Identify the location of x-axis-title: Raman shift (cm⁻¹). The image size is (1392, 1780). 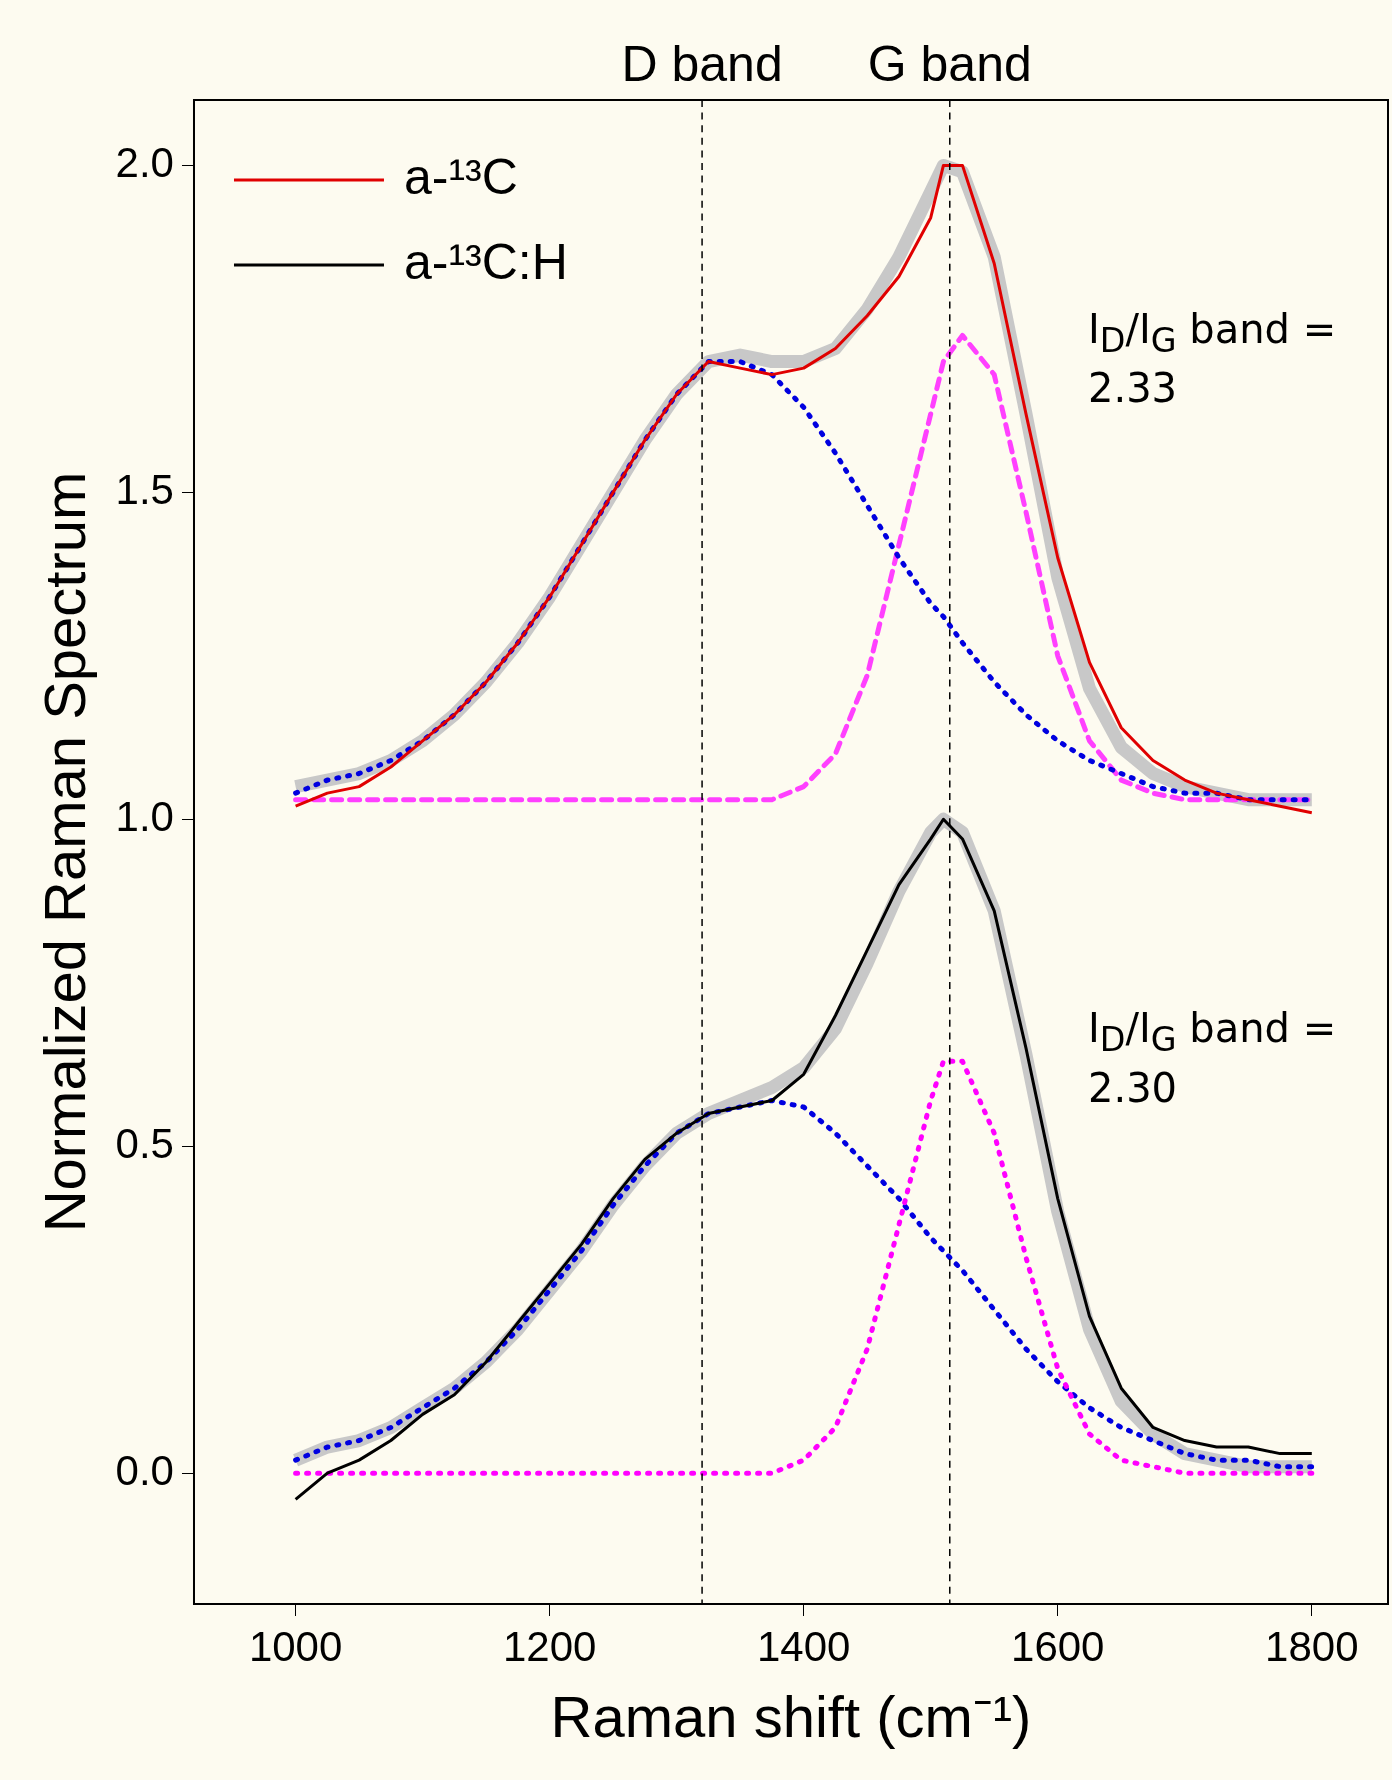
(791, 1717).